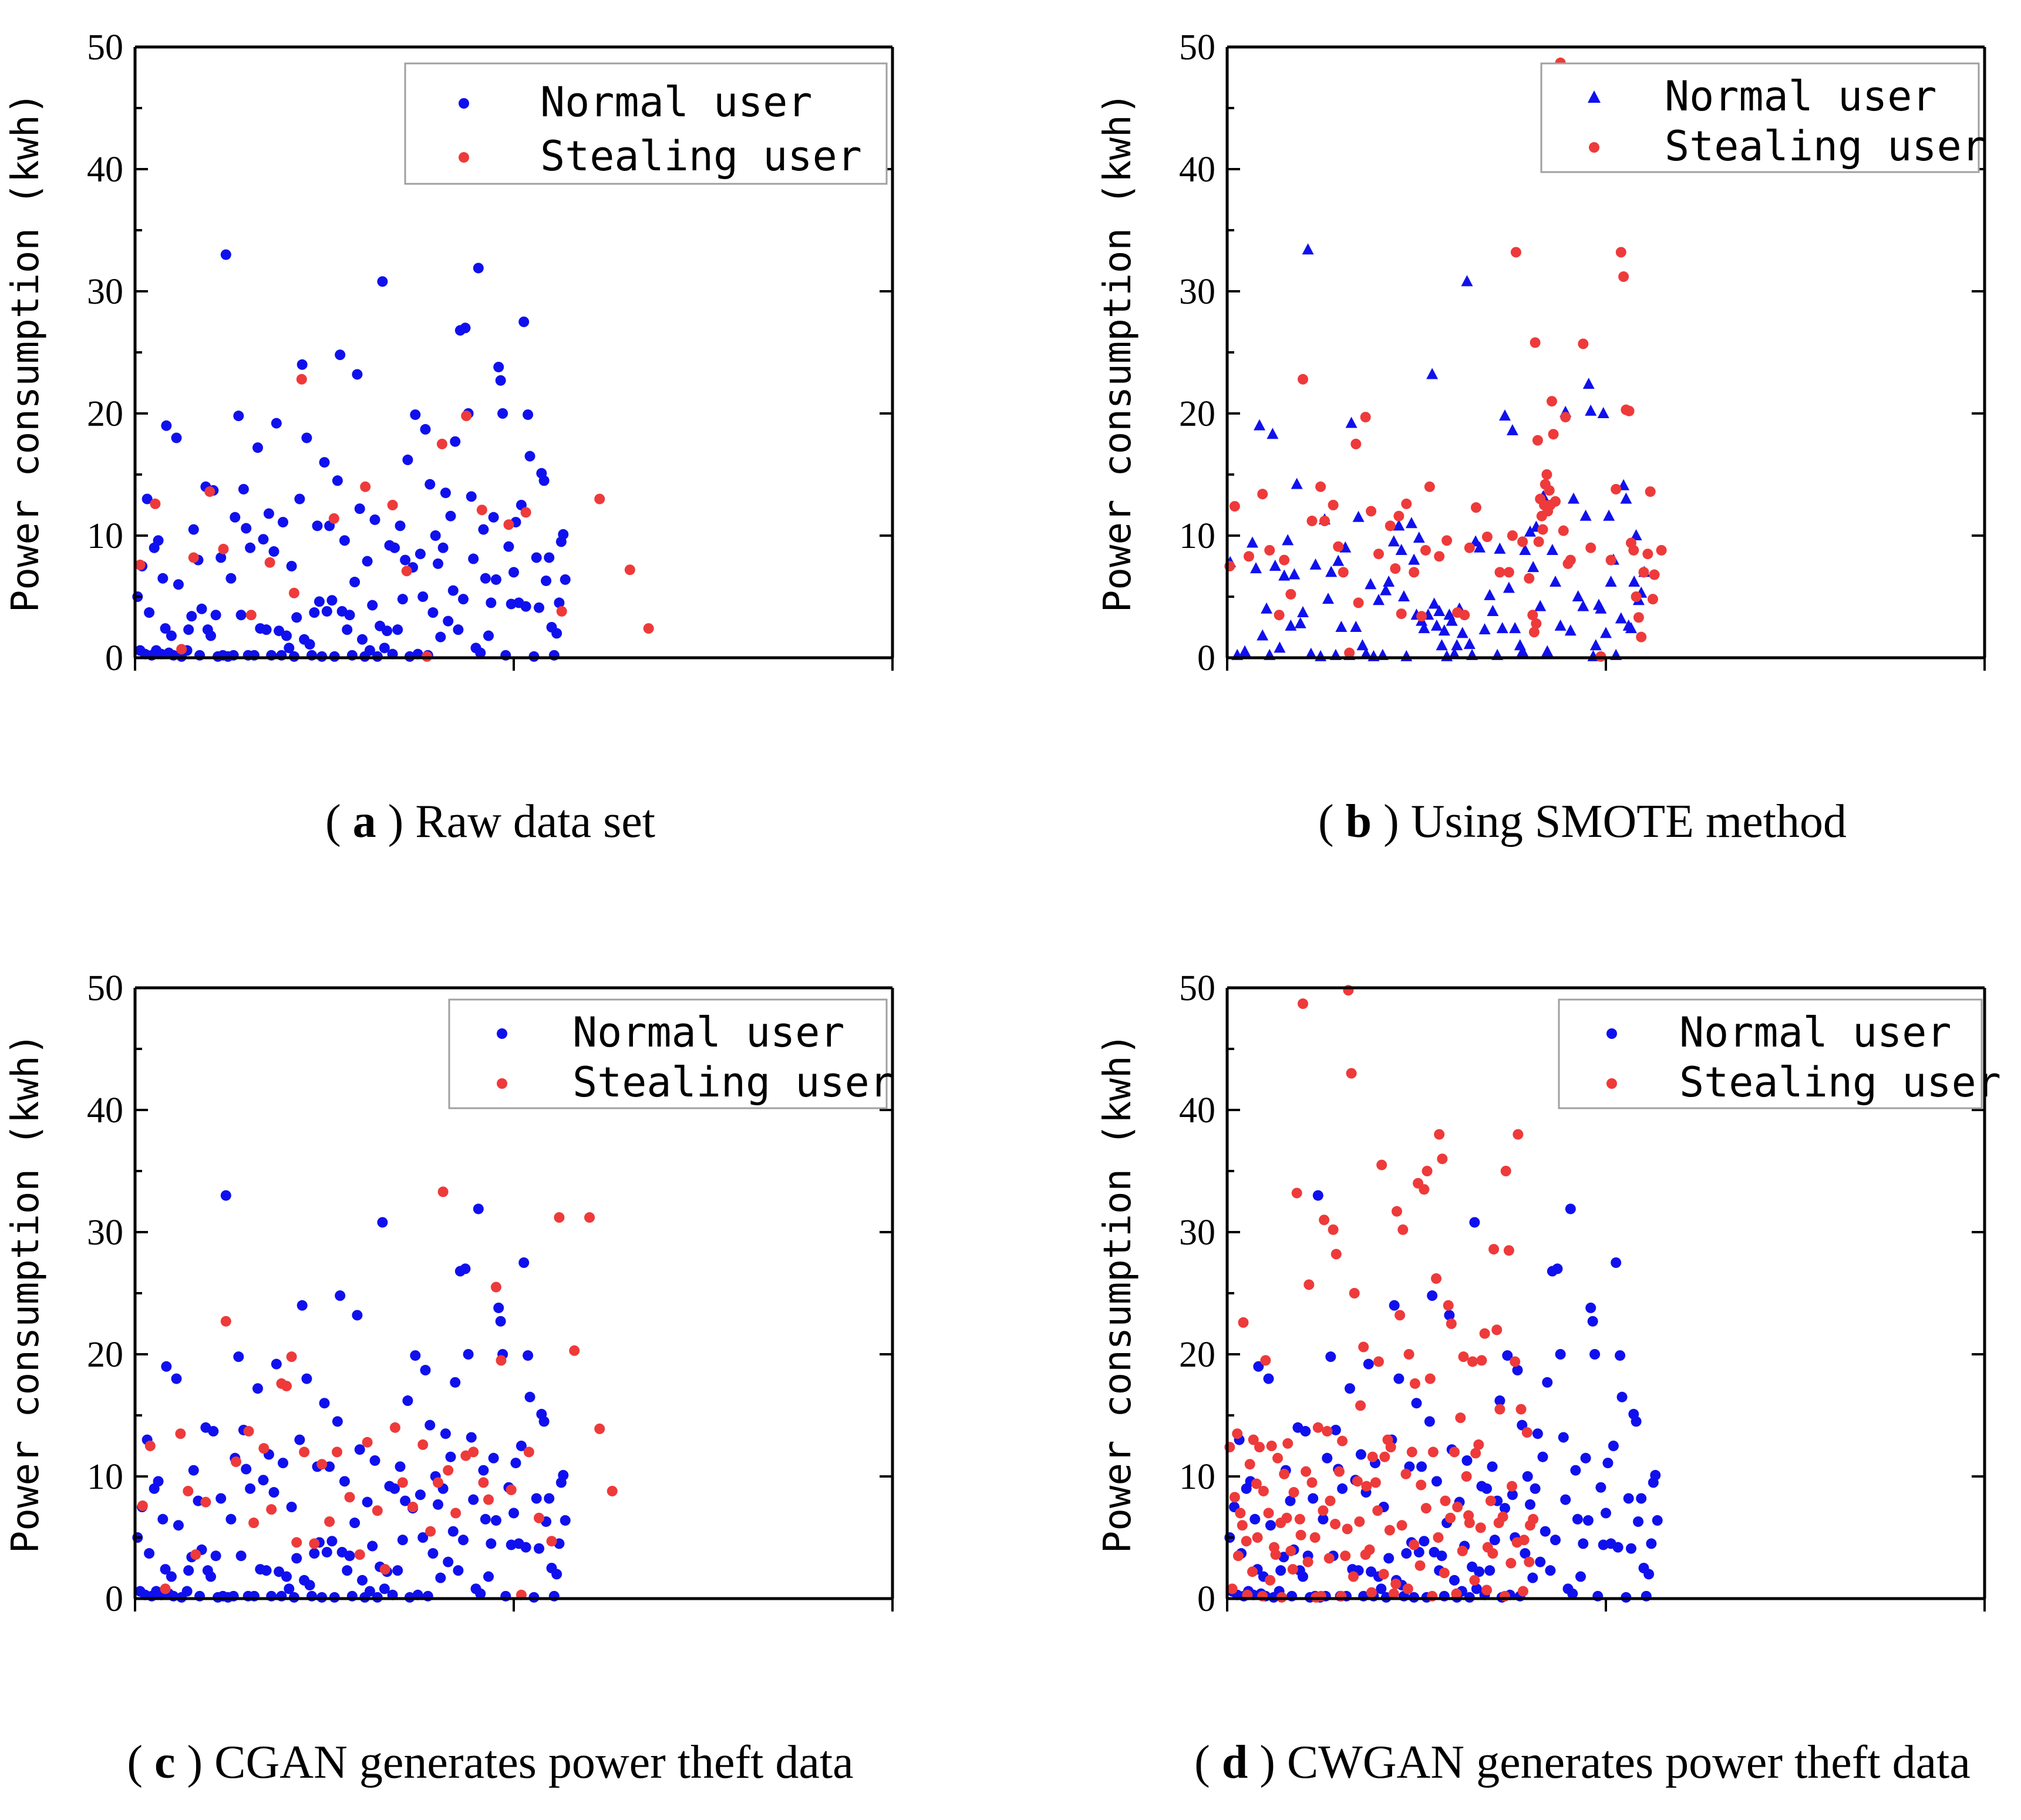 The width and height of the screenshot is (2021, 1820). Describe the element at coordinates (165, 1762) in the screenshot. I see `caption-letter: c` at that location.